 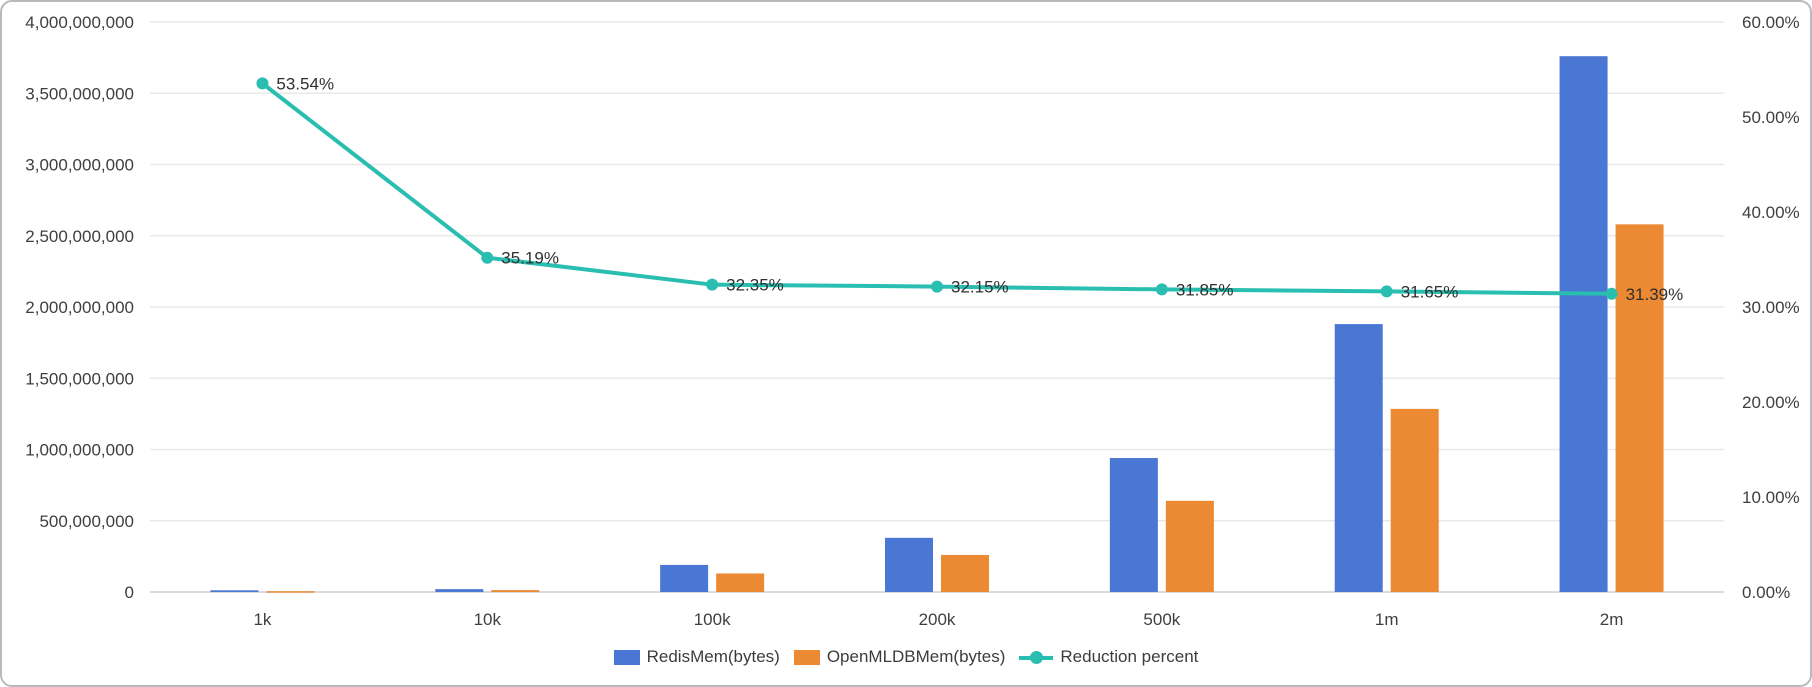 What do you see at coordinates (459, 590) in the screenshot?
I see `bar-RedisMem(bytes)-10k` at bounding box center [459, 590].